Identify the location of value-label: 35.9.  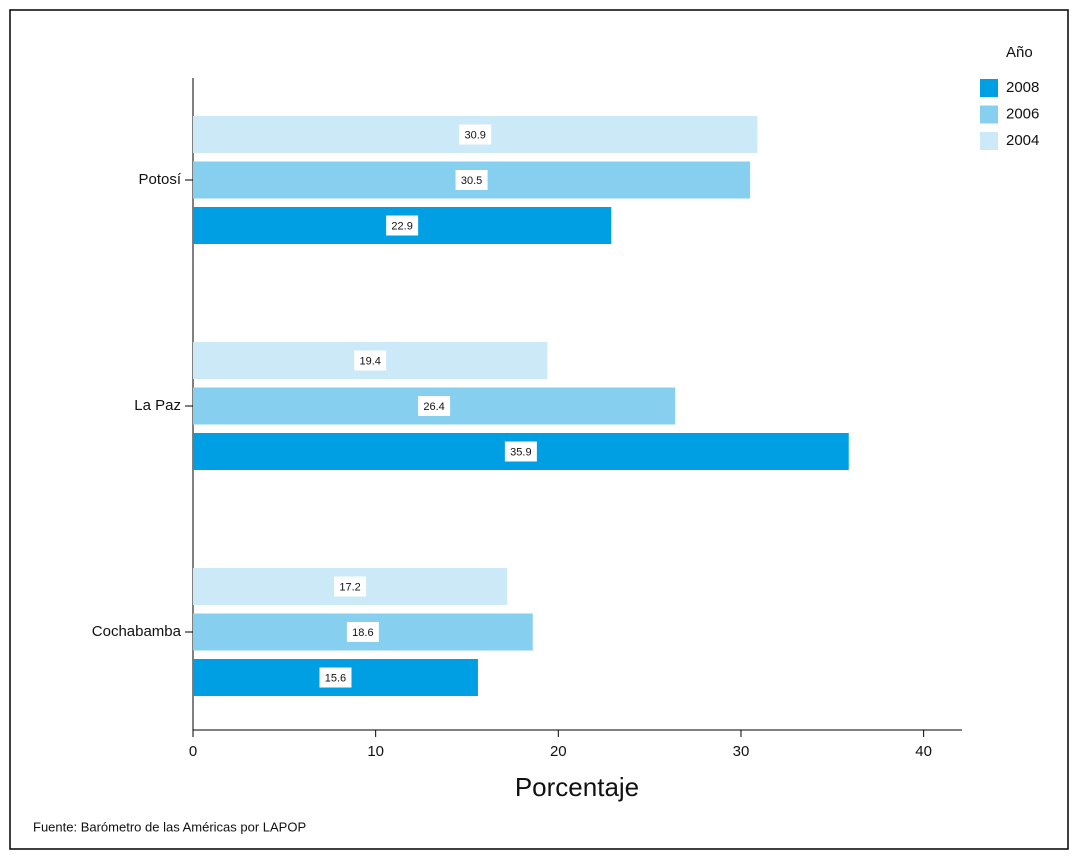
(520, 452).